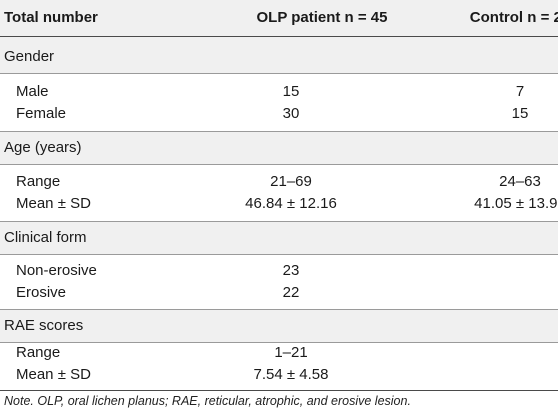 The width and height of the screenshot is (558, 418). Describe the element at coordinates (43, 147) in the screenshot. I see `section-title-age: Age (years)` at that location.